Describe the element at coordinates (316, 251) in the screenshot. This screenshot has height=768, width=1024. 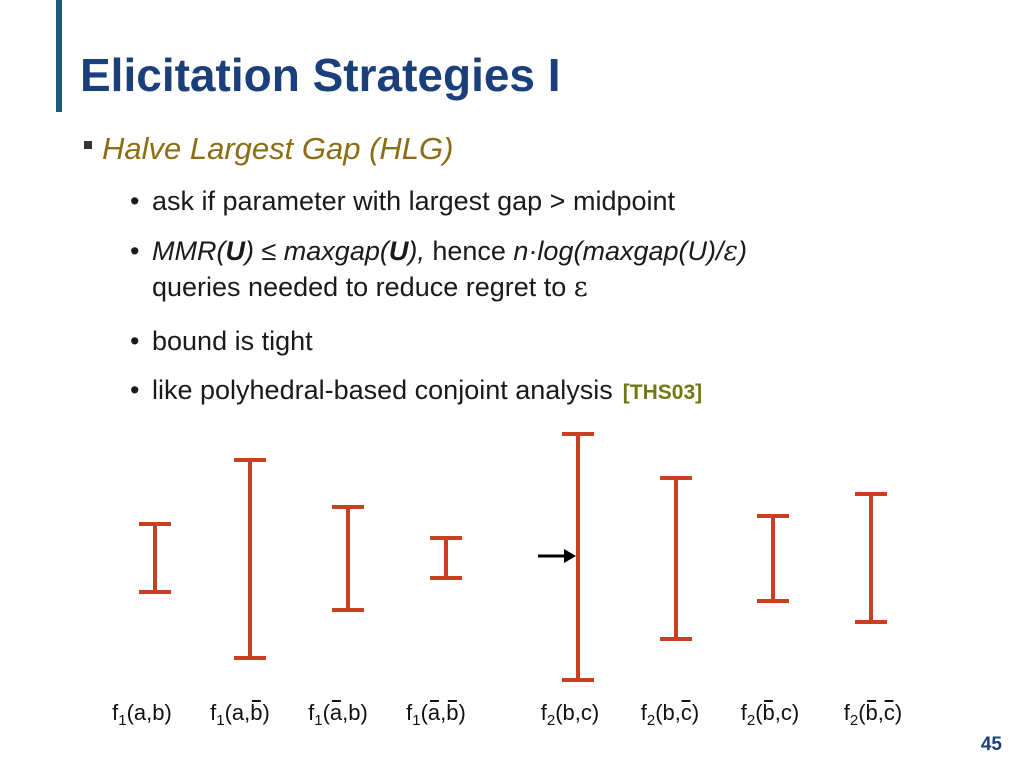
I see `mmr-suffix: ) ≤ maxgap(` at that location.